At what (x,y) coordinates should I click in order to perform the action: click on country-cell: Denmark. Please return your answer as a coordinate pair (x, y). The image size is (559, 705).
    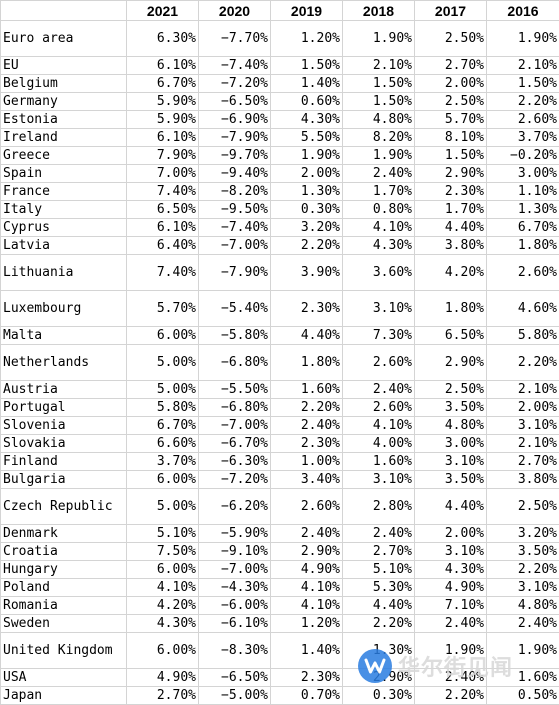
    Looking at the image, I should click on (63, 533).